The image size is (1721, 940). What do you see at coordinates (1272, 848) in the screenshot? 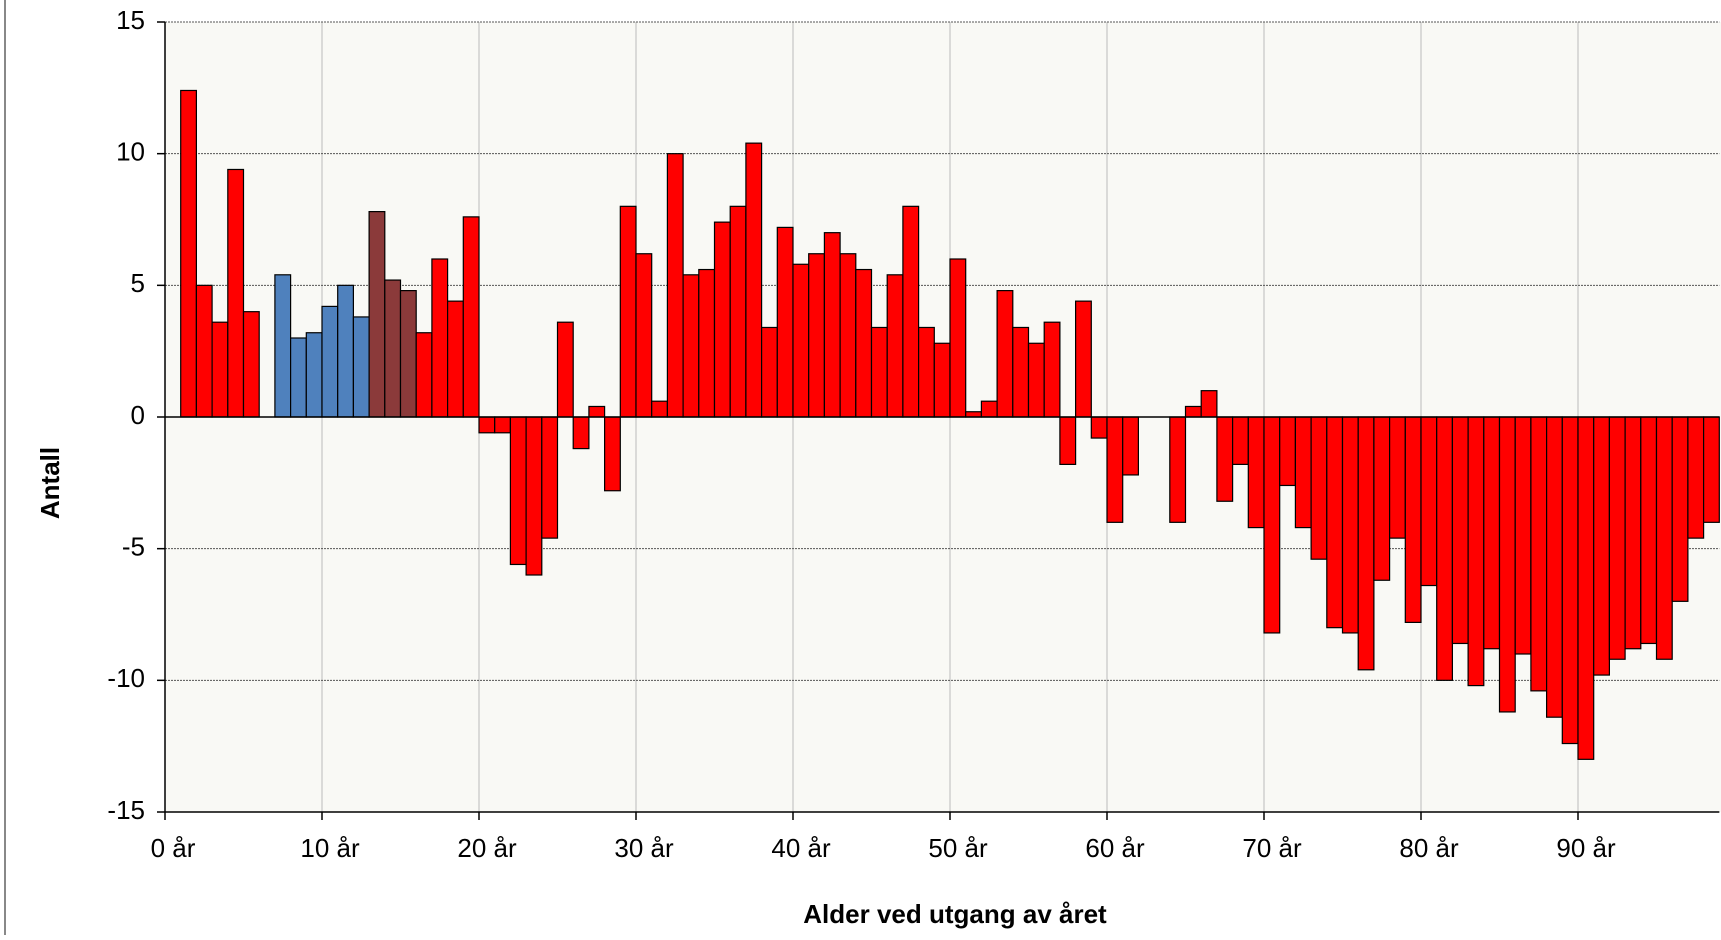
I see `x-tick-label: 70 år` at bounding box center [1272, 848].